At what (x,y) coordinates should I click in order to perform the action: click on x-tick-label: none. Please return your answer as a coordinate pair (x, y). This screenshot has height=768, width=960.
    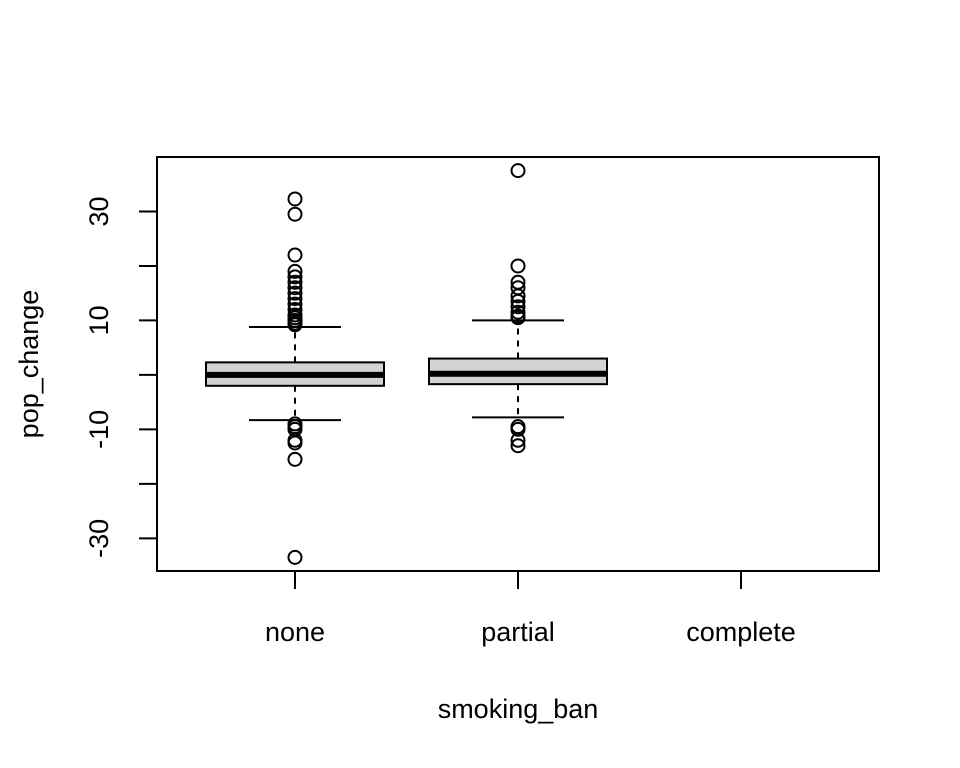
    Looking at the image, I should click on (295, 632).